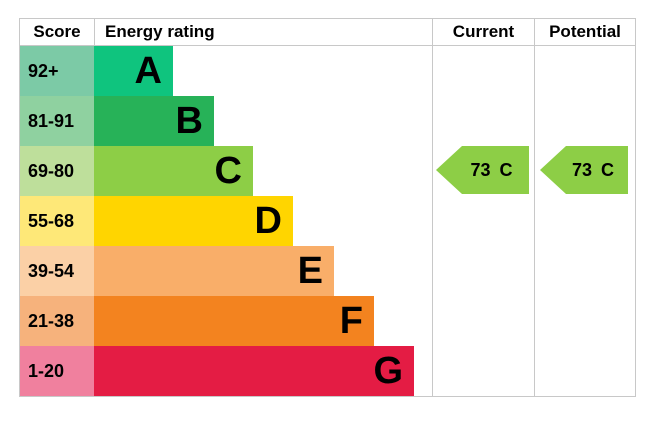 This screenshot has width=663, height=422. I want to click on header-score: Score, so click(57, 31).